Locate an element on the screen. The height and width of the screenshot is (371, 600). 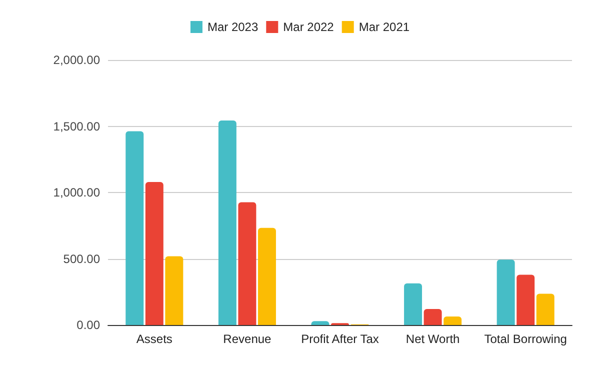
x-tick-label: Net Worth is located at coordinates (433, 339).